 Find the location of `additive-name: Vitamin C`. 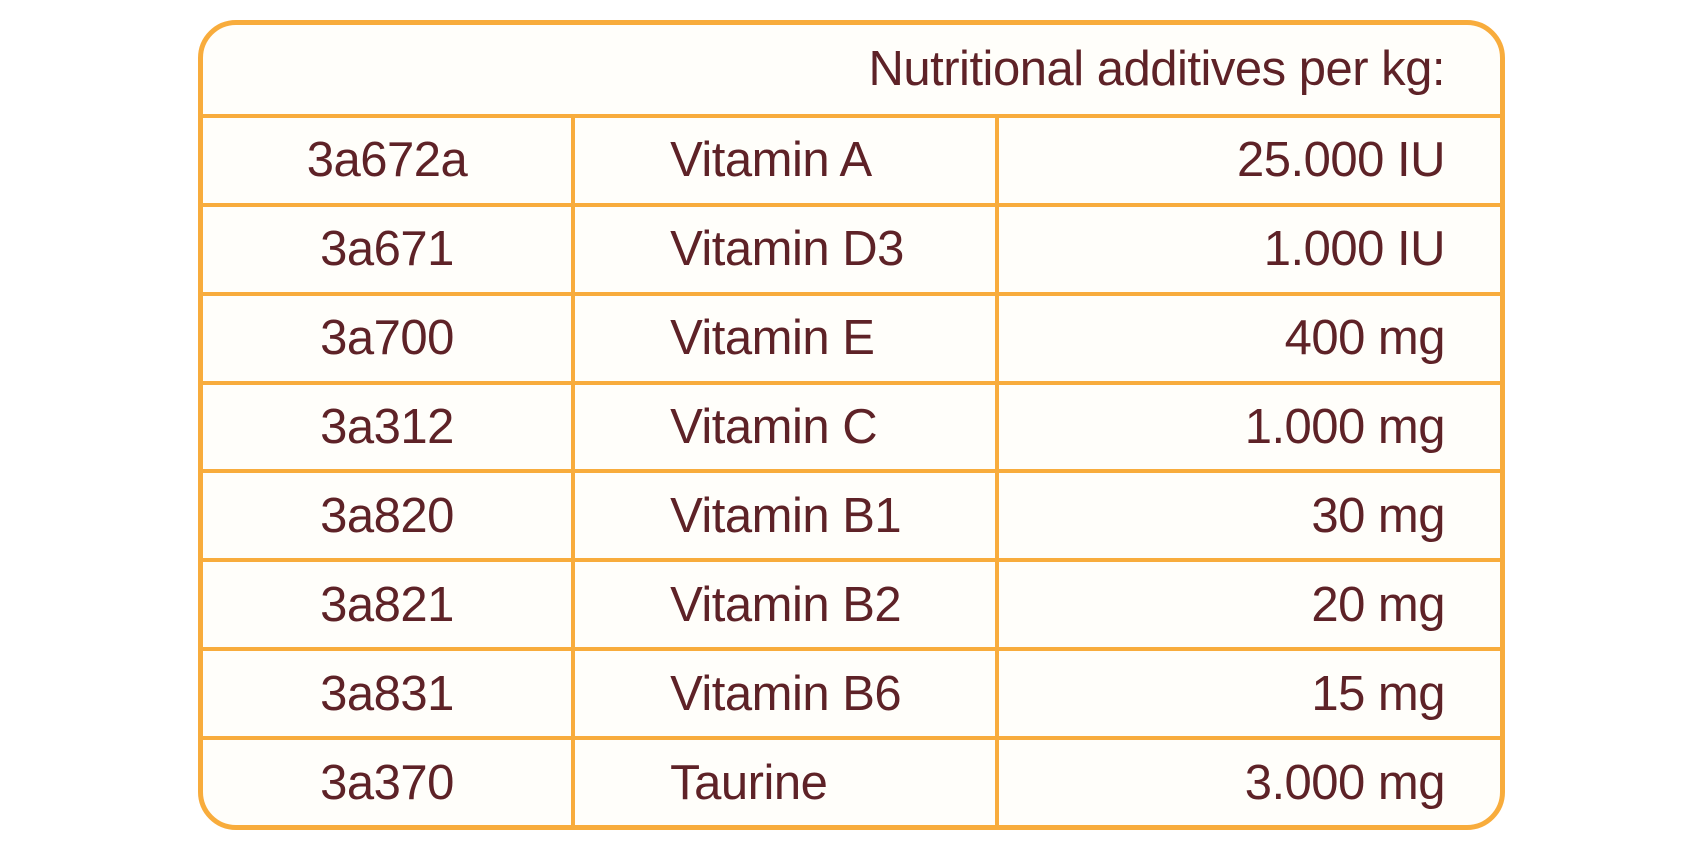

additive-name: Vitamin C is located at coordinates (787, 425).